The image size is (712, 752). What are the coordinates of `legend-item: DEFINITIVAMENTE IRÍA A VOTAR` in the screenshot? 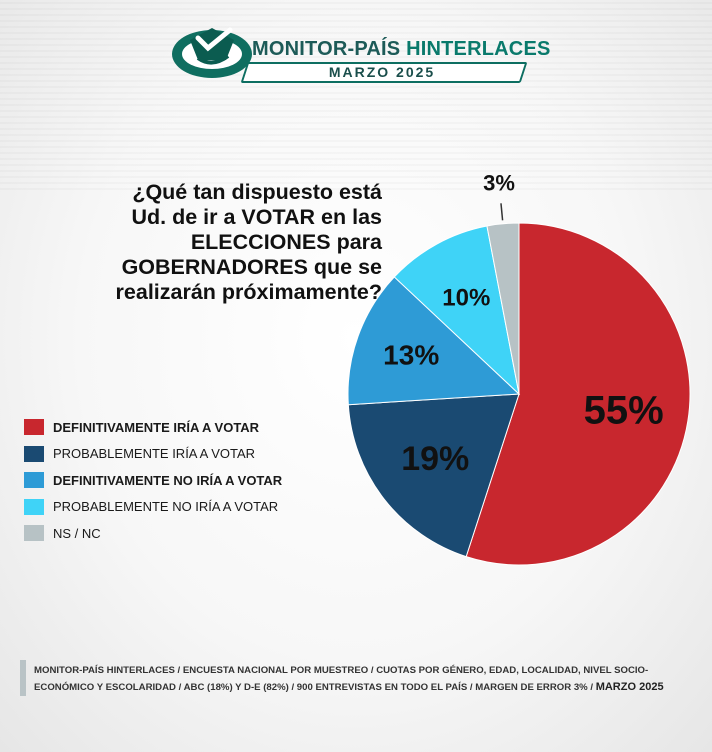 It's located at (153, 427).